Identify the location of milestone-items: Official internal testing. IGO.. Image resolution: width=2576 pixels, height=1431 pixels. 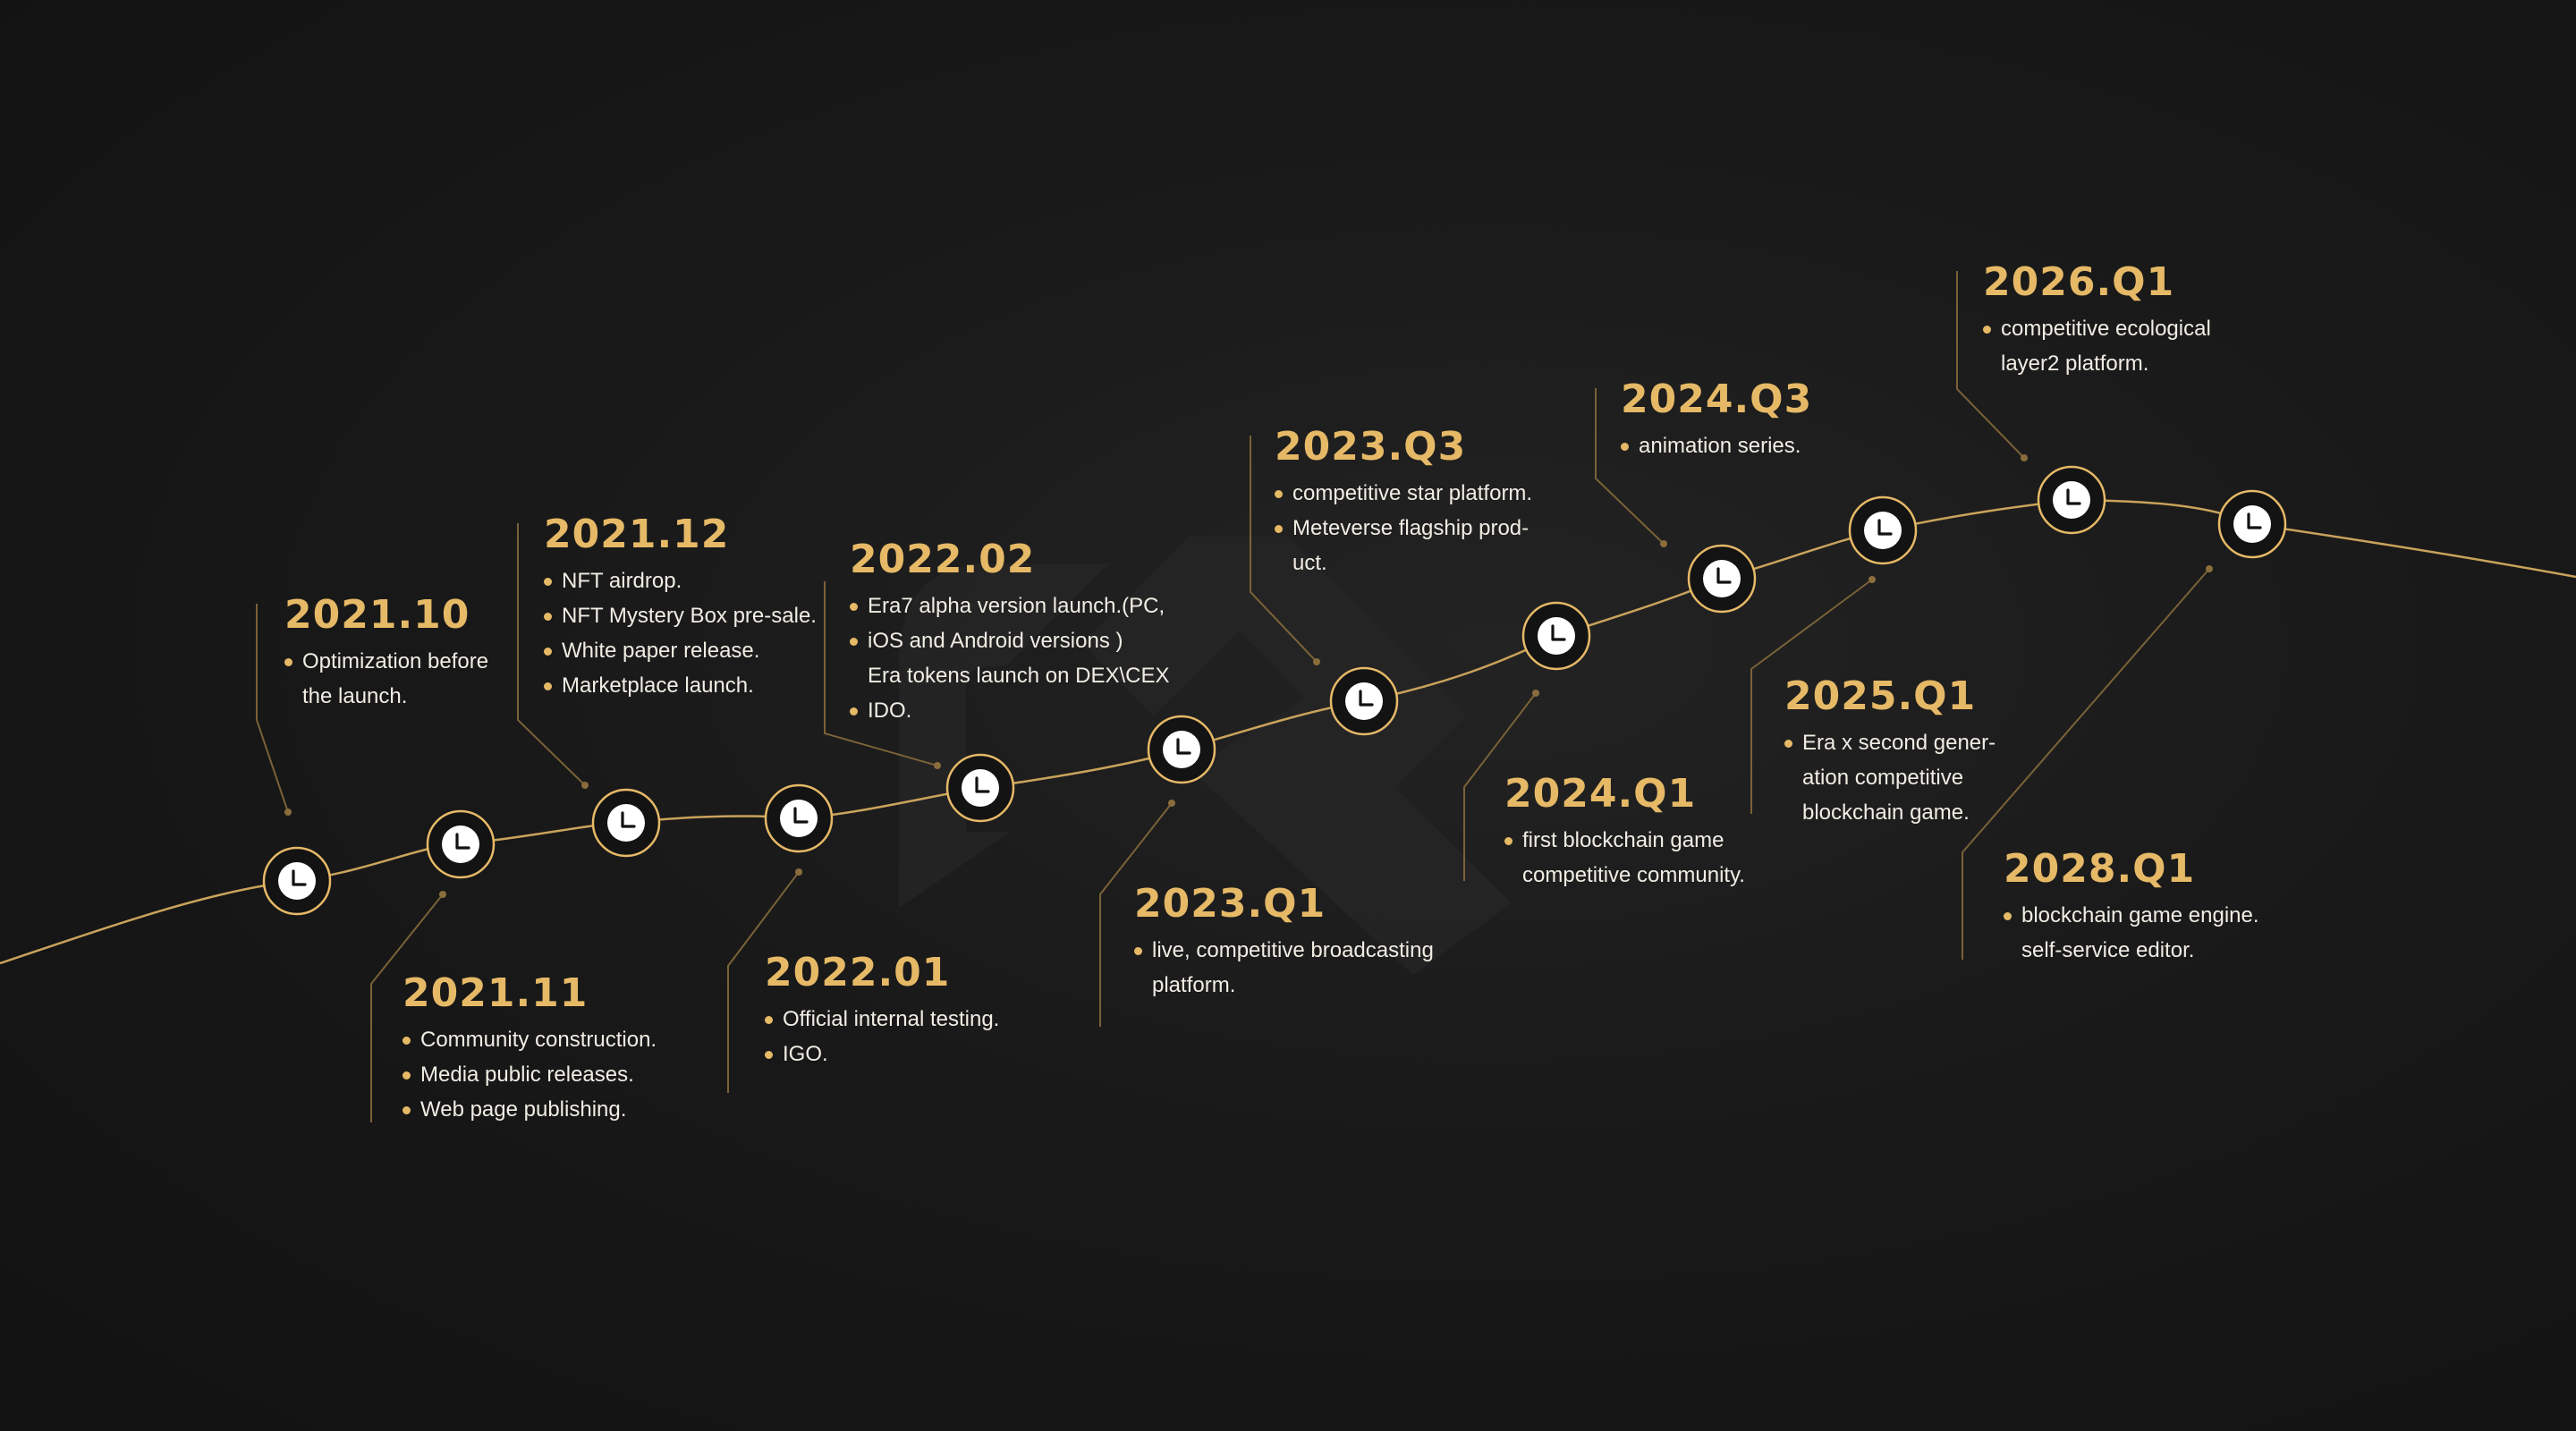
(882, 1037).